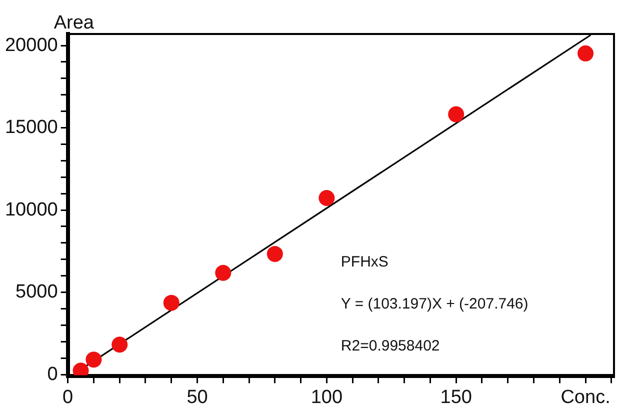  Describe the element at coordinates (68, 397) in the screenshot. I see `x-tick-label: 0` at that location.